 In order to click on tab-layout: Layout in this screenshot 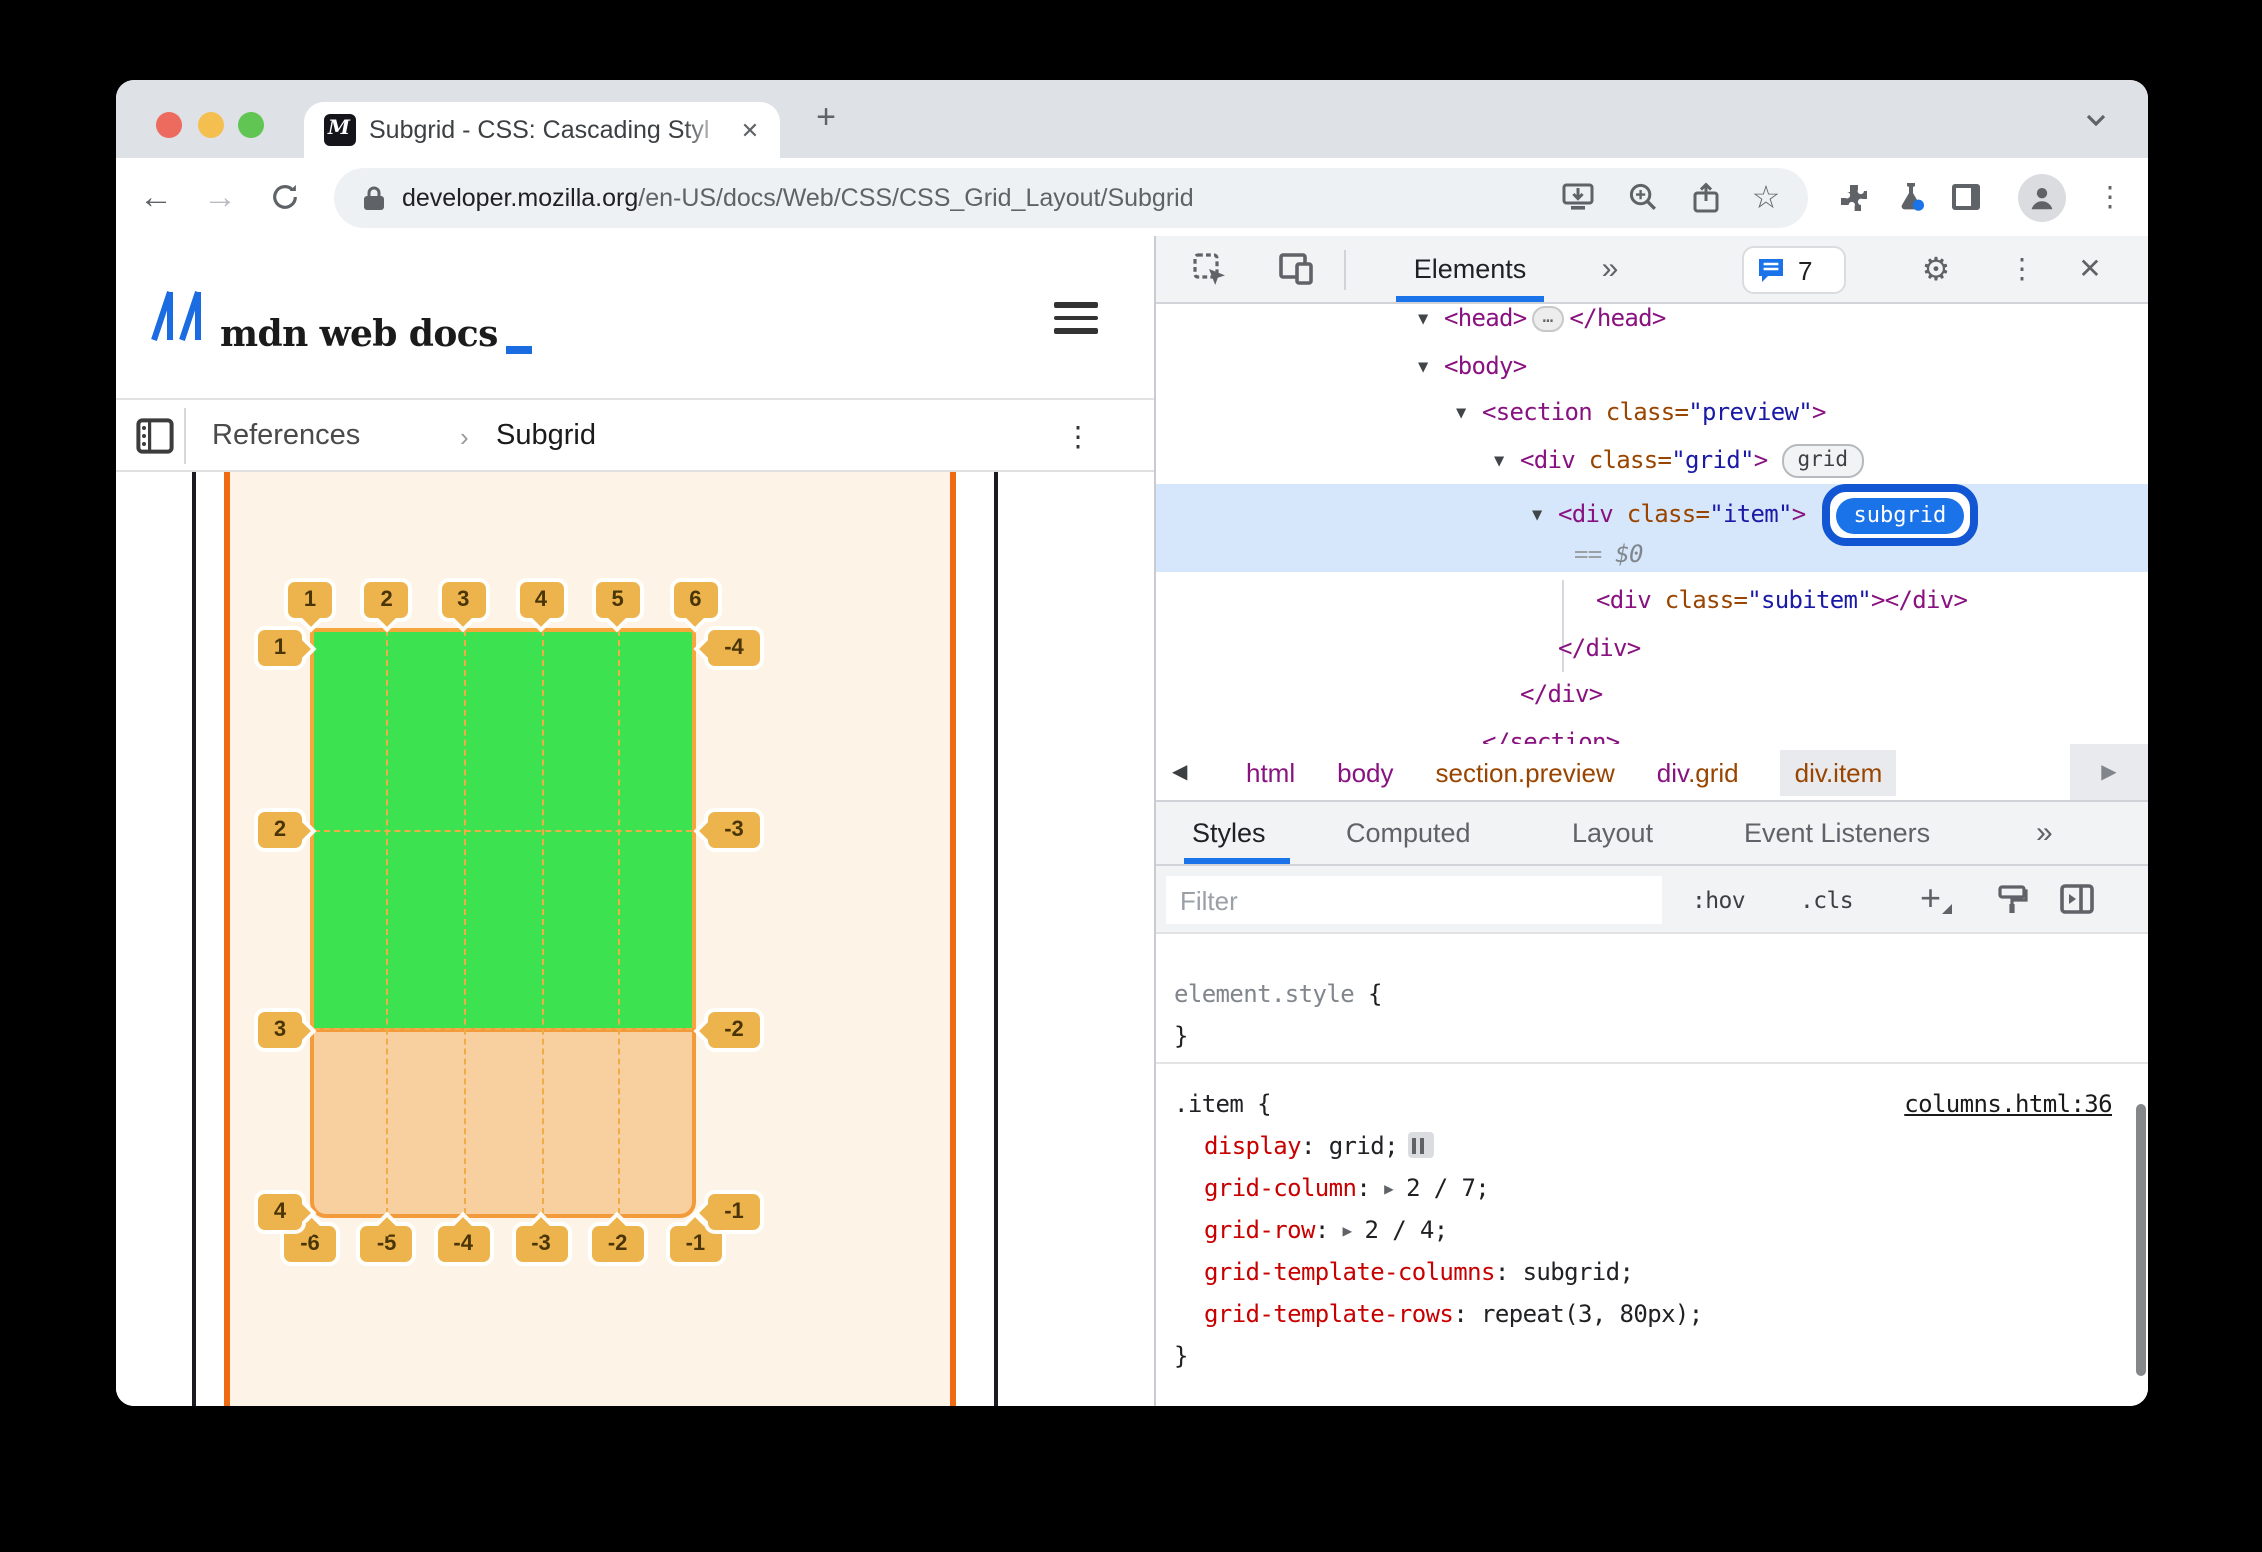, I will do `click(1613, 833)`.